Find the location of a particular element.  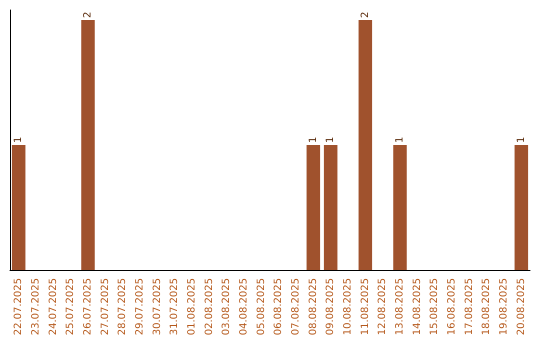

x-tick-label: 17.08.2025 is located at coordinates (469, 307).